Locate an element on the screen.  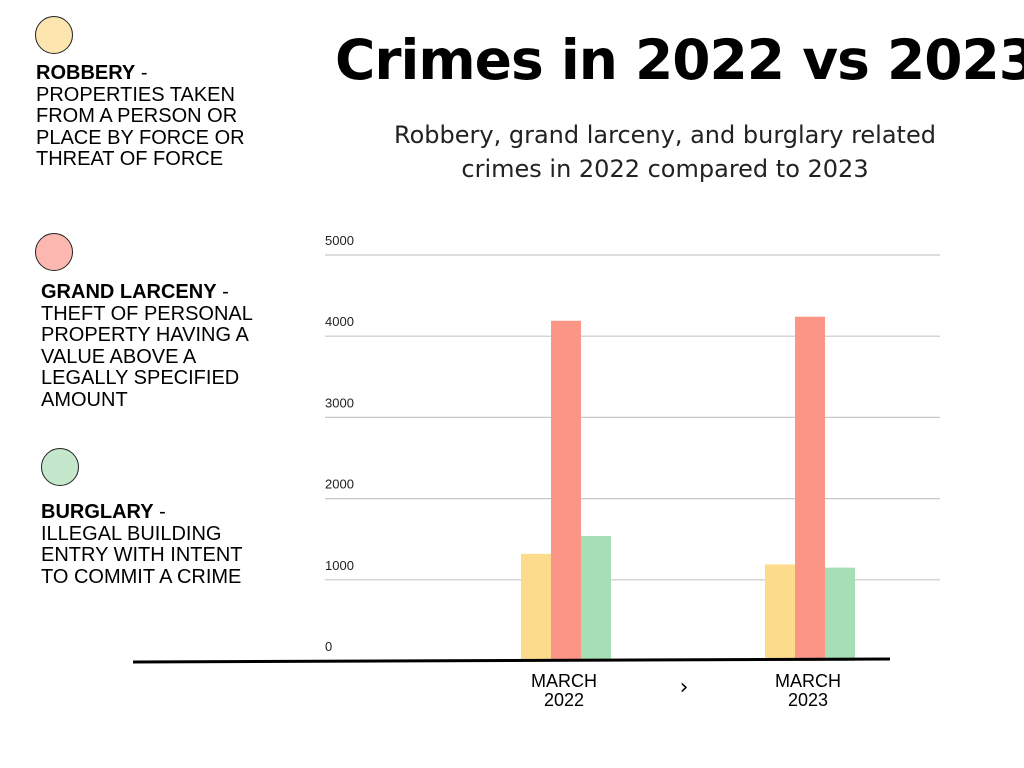
y-tick-label: 1000 is located at coordinates (339, 565).